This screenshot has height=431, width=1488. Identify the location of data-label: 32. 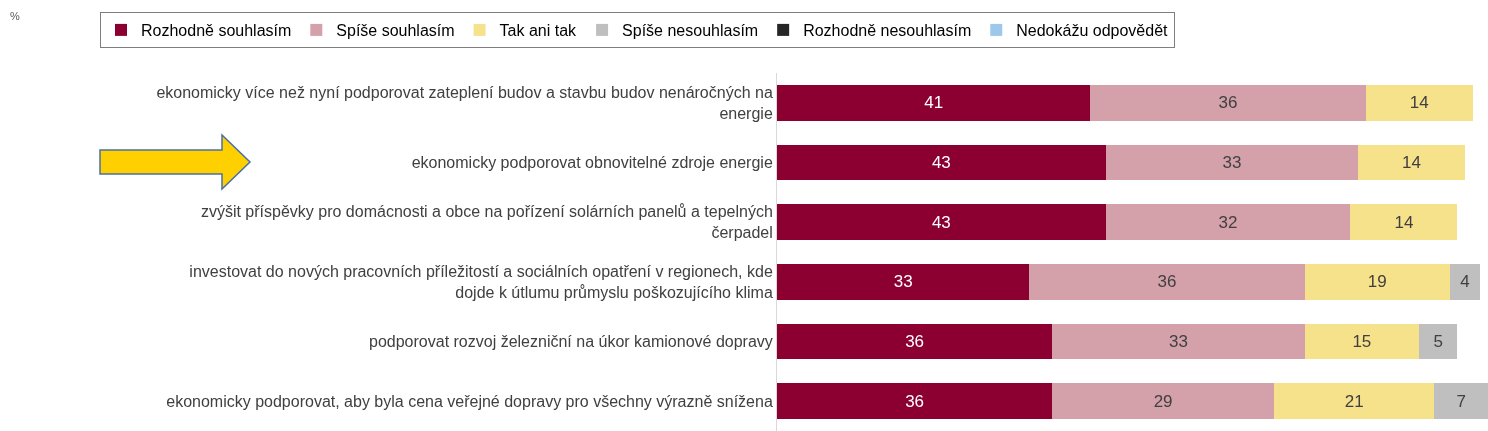
(1228, 222).